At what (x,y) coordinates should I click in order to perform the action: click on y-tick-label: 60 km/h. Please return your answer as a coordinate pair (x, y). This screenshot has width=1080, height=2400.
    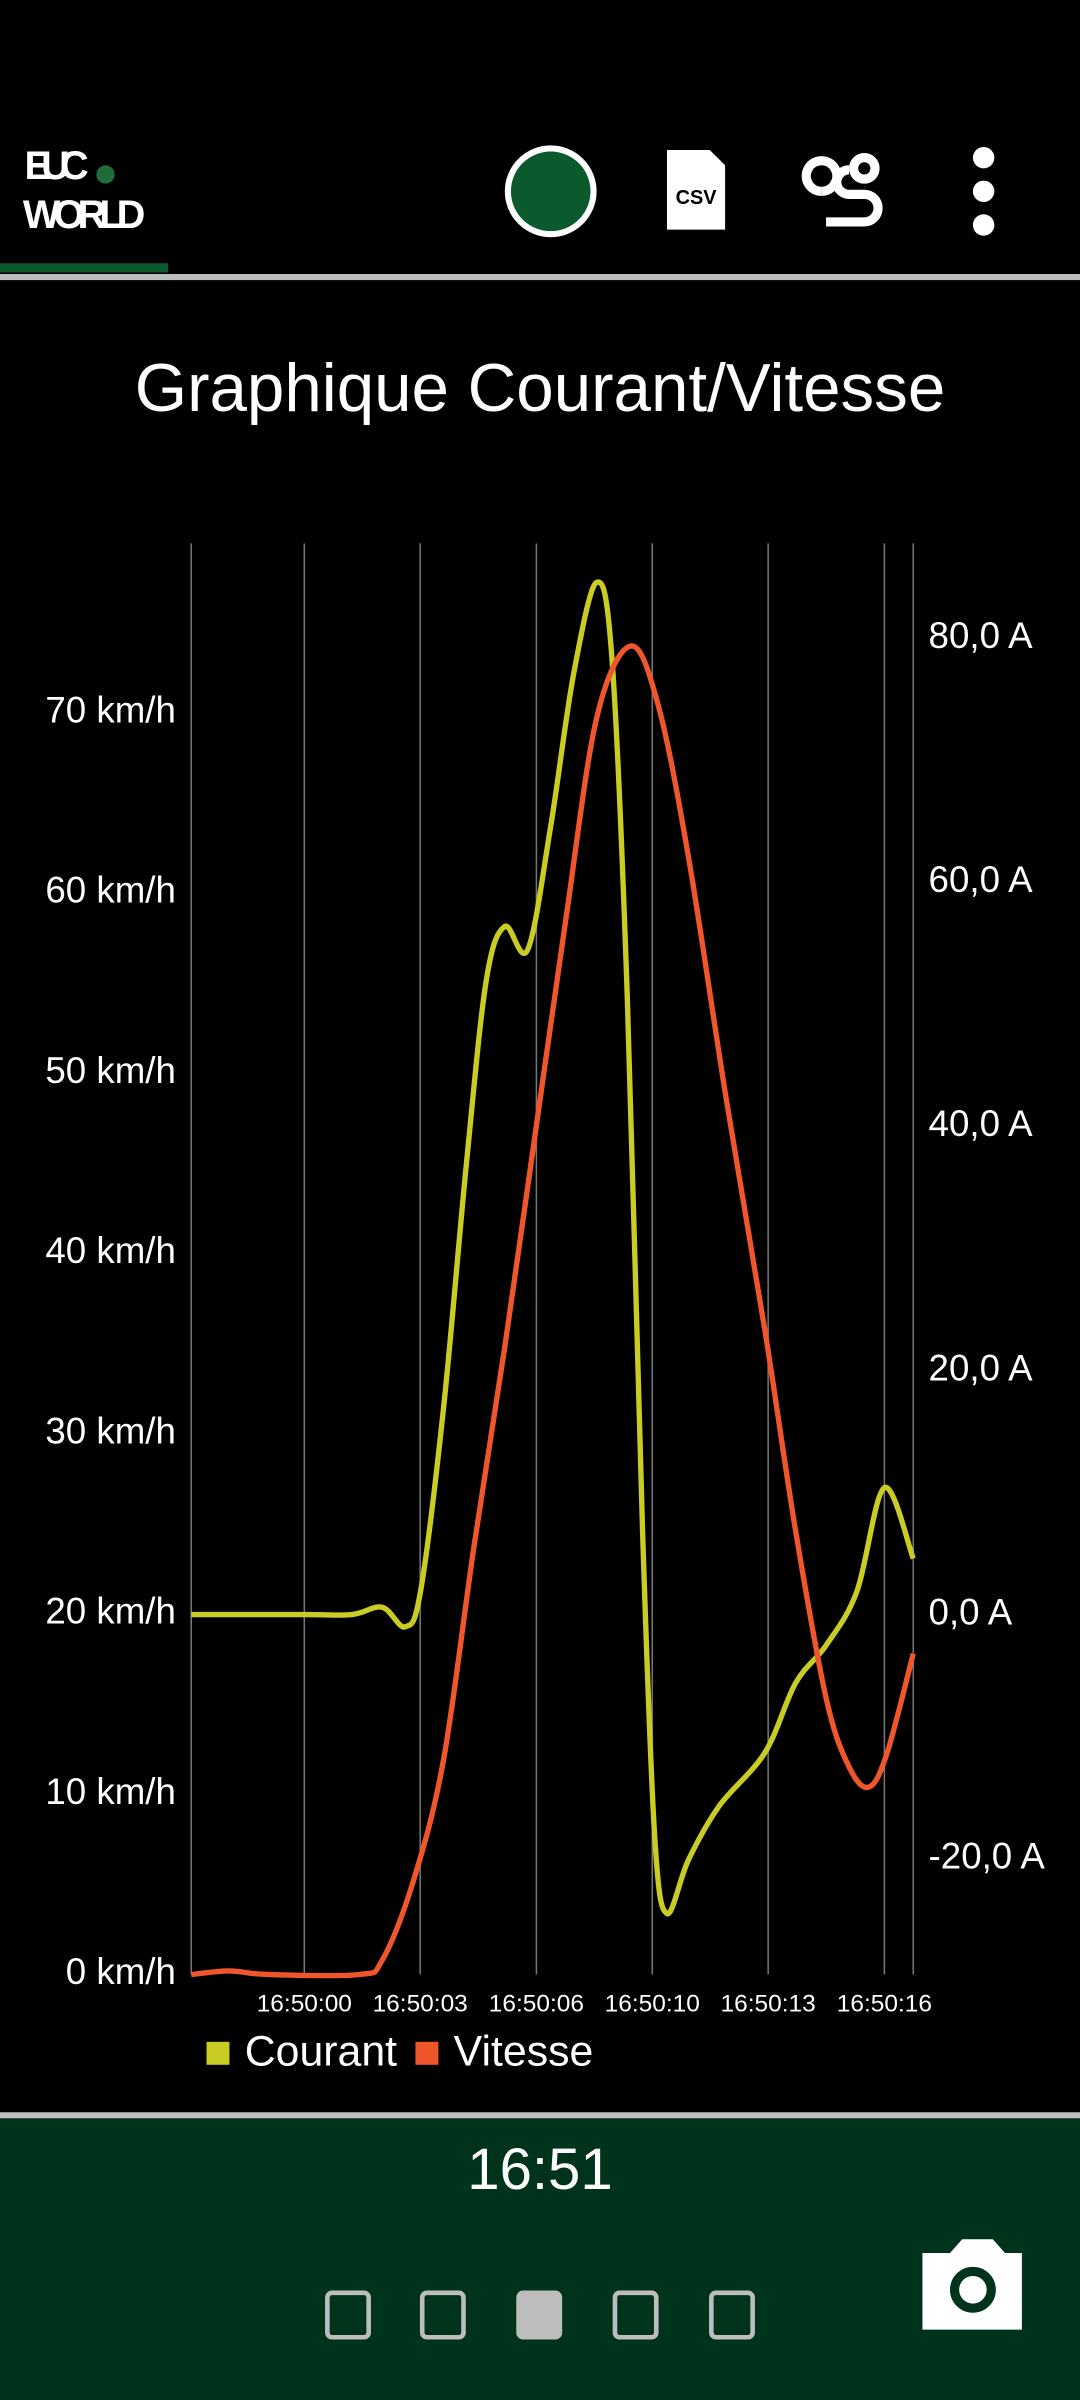
    Looking at the image, I should click on (110, 890).